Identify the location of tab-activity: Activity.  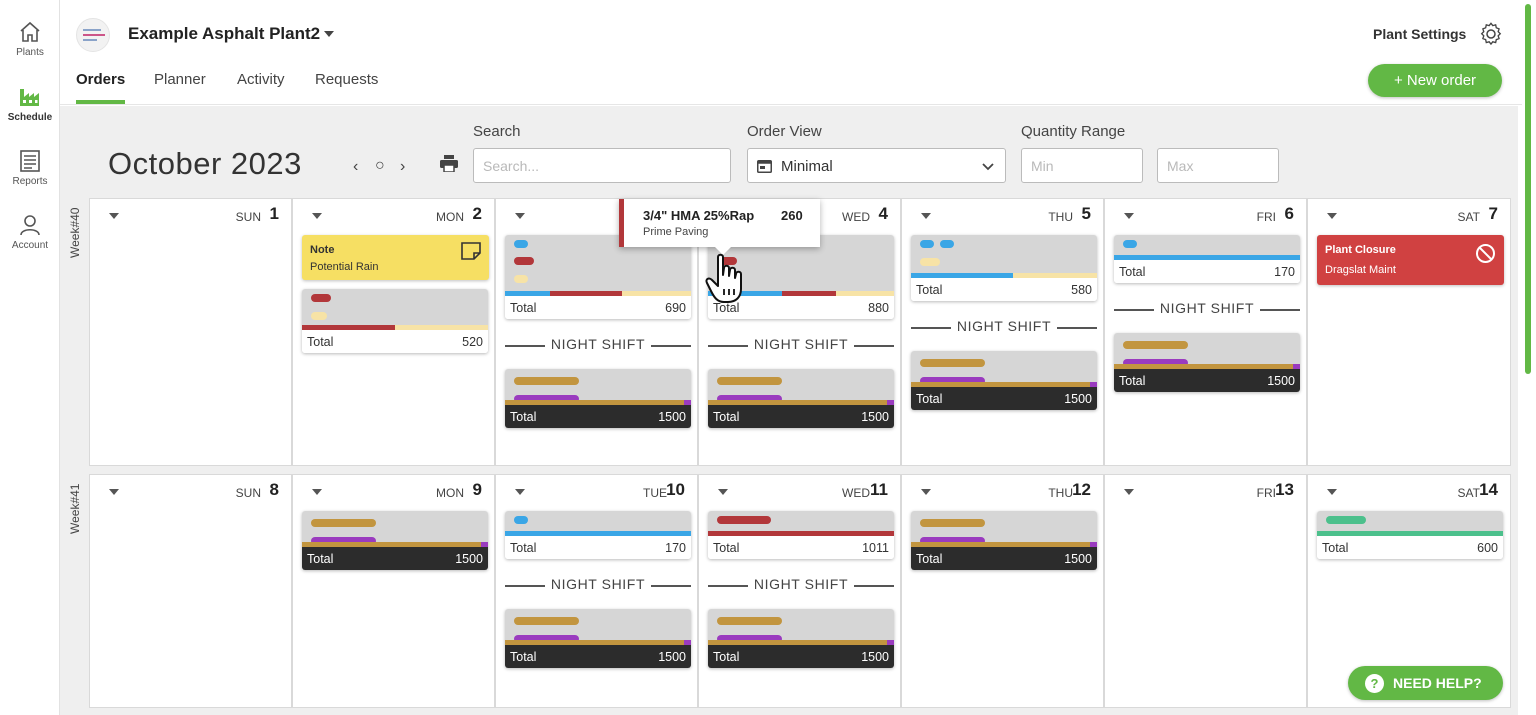
(261, 79).